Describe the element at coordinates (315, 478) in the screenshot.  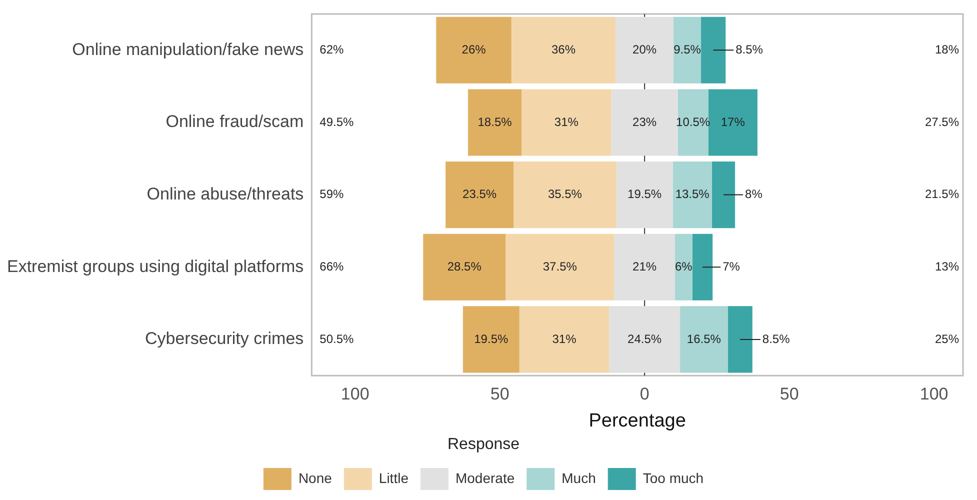
I see `legend-label: None` at that location.